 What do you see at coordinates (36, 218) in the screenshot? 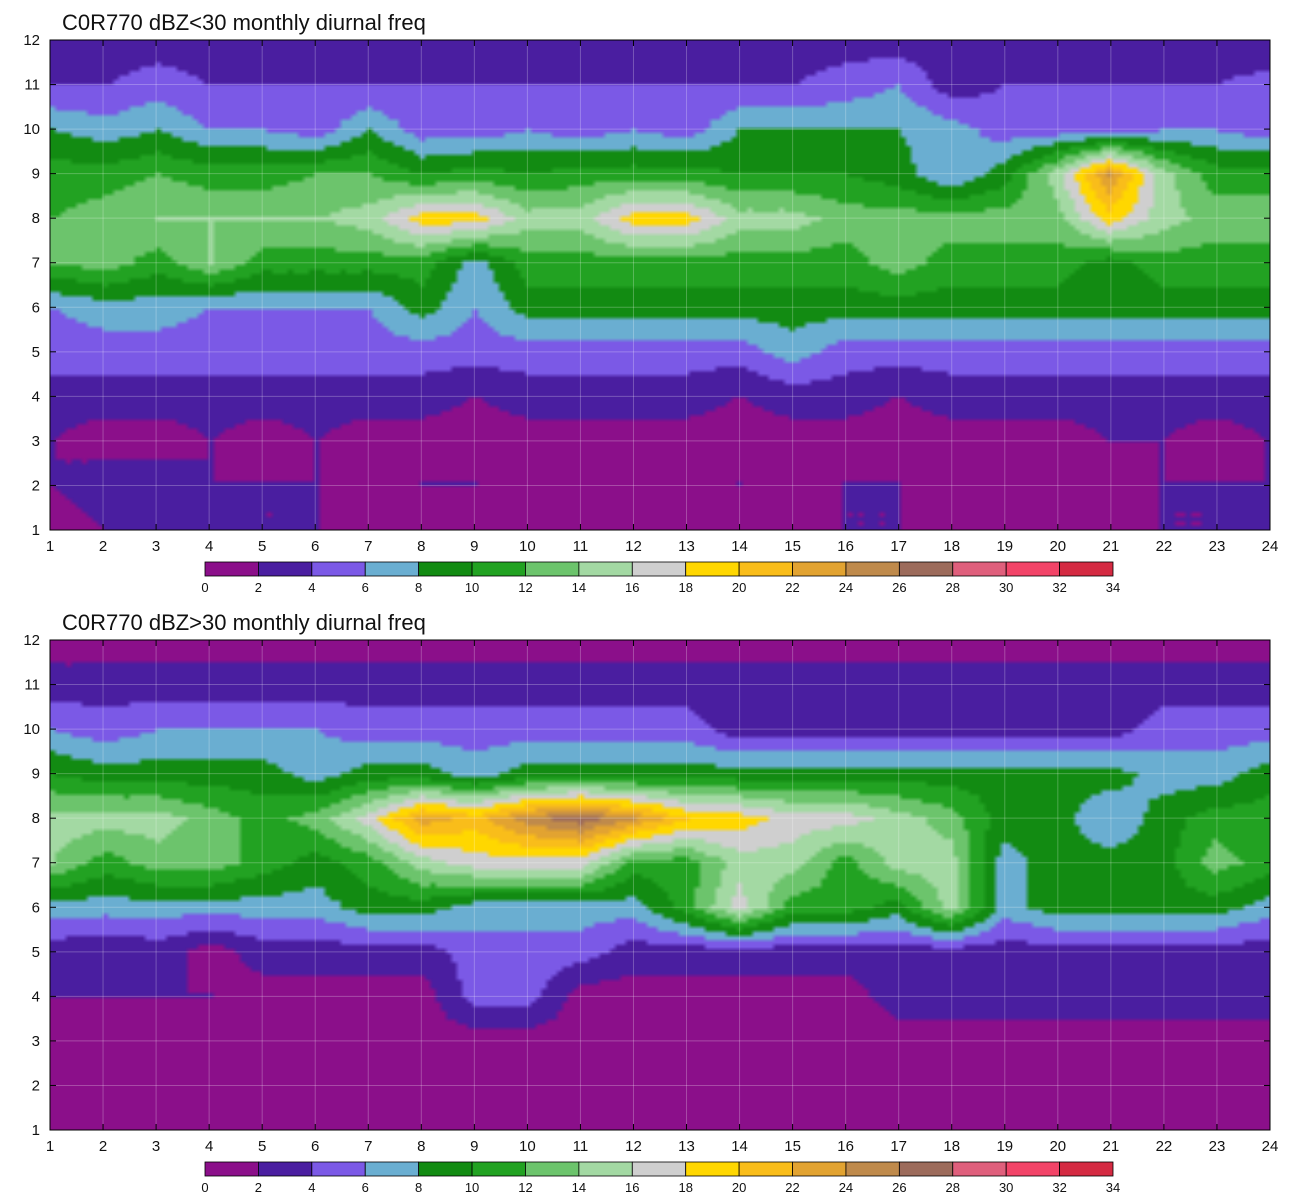
I see `y-tick-label: 8` at bounding box center [36, 218].